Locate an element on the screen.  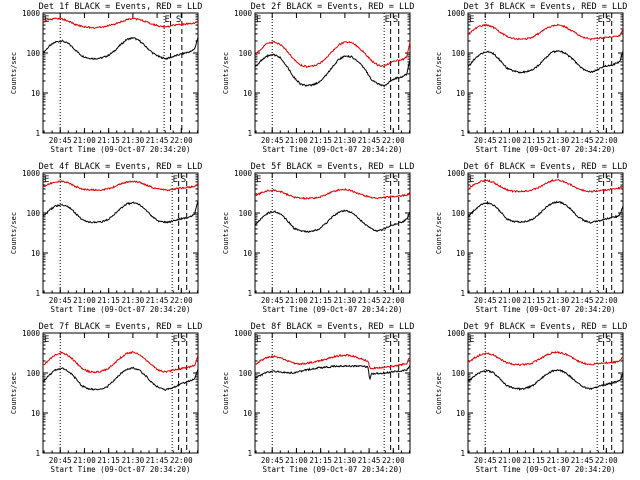
chart-title: Det 3f BLACK = Events, RED = LLD is located at coordinates (546, 7).